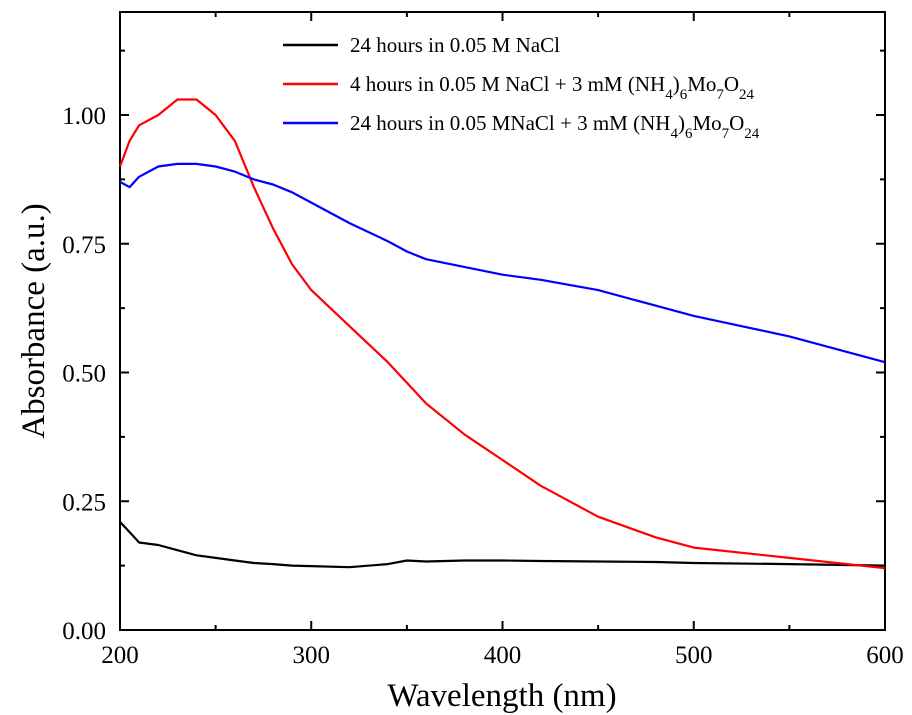 Image resolution: width=912 pixels, height=715 pixels. What do you see at coordinates (694, 655) in the screenshot?
I see `x-tick-label: 500` at bounding box center [694, 655].